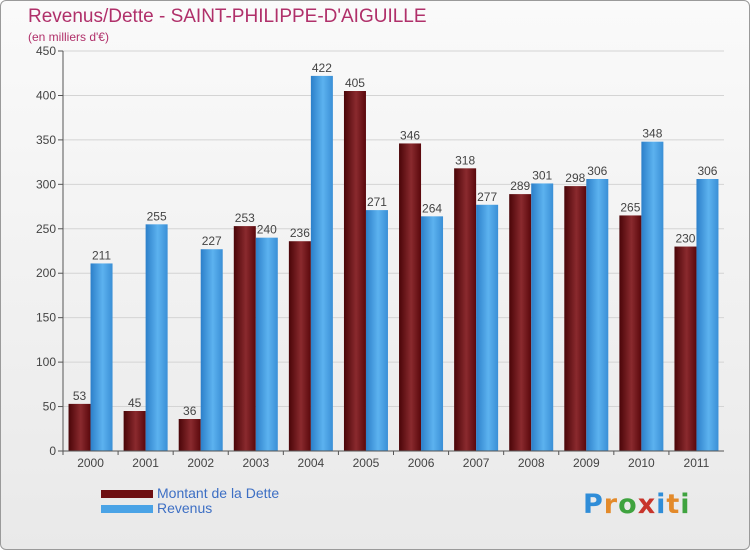  Describe the element at coordinates (101, 255) in the screenshot. I see `data-label: 211` at that location.